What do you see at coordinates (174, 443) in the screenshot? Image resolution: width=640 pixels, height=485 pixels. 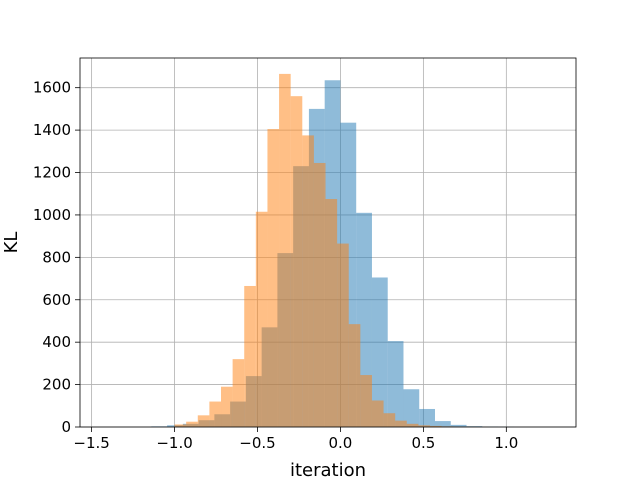 I see `x-tick-label: −1.0` at bounding box center [174, 443].